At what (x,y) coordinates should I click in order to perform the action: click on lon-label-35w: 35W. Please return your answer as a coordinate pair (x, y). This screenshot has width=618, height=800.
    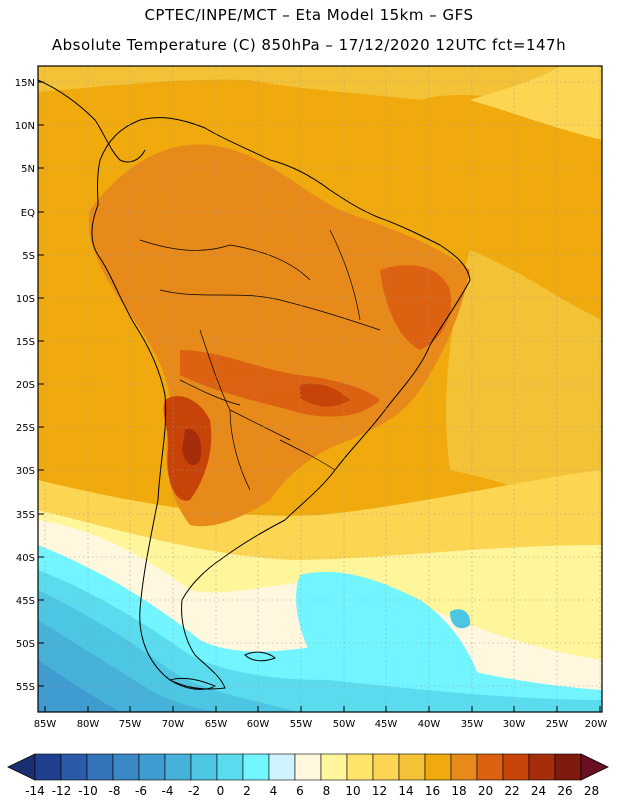
    Looking at the image, I should click on (472, 724).